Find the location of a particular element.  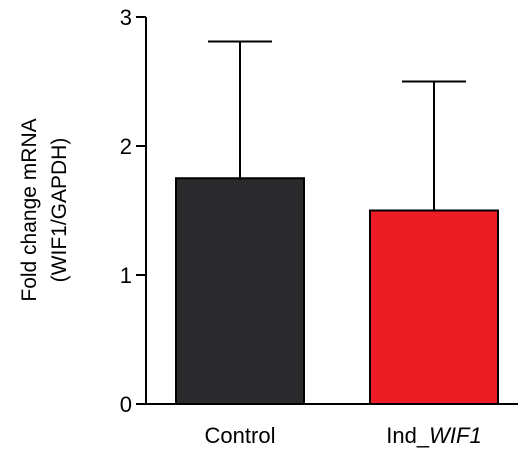

y-axis-title-line-2: (WIF1/GAPDH) is located at coordinates (59, 210).